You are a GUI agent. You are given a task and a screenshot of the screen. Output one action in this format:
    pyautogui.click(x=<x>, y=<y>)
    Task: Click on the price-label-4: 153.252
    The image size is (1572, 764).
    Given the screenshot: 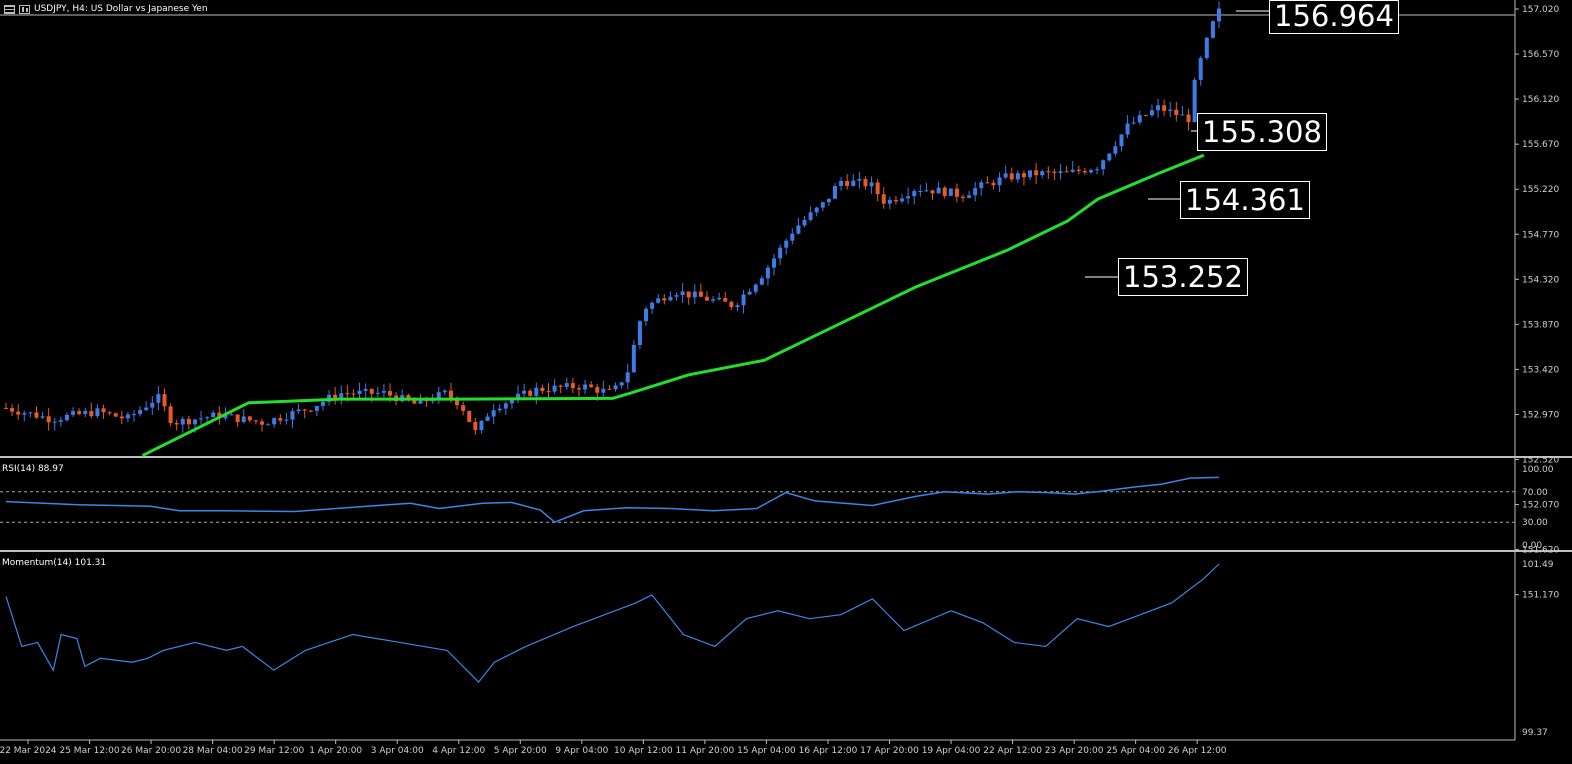 What is the action you would take?
    pyautogui.click(x=1183, y=277)
    